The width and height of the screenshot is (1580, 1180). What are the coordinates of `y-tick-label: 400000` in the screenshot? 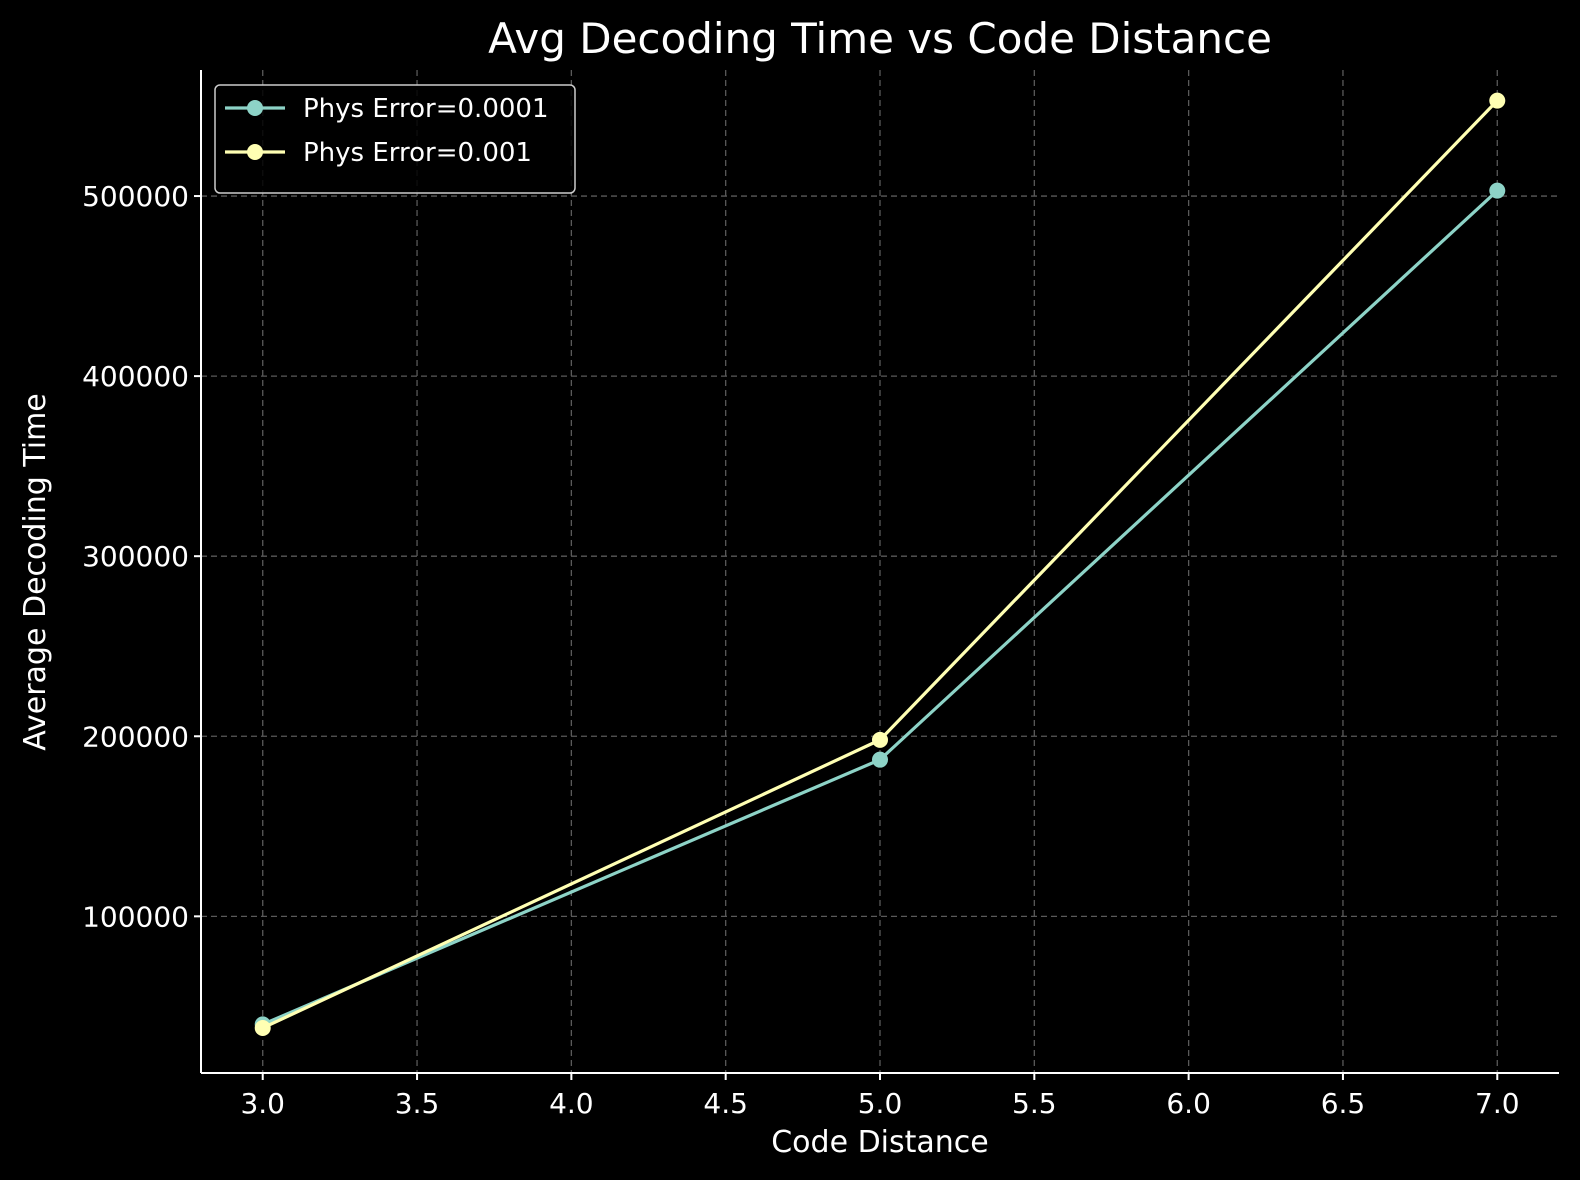 It's located at (135, 376).